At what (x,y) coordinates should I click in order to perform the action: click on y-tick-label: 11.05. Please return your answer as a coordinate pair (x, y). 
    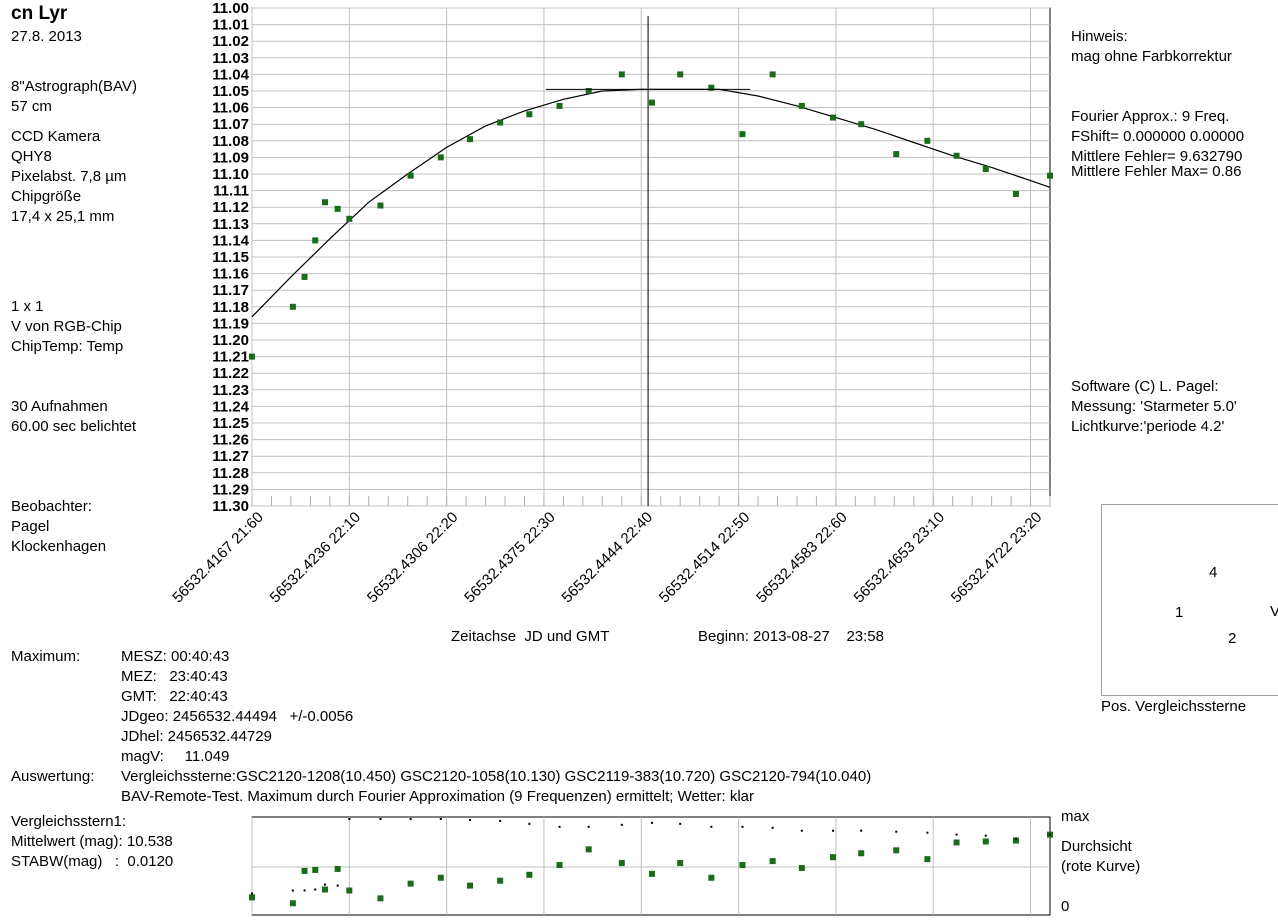
    Looking at the image, I should click on (230, 91).